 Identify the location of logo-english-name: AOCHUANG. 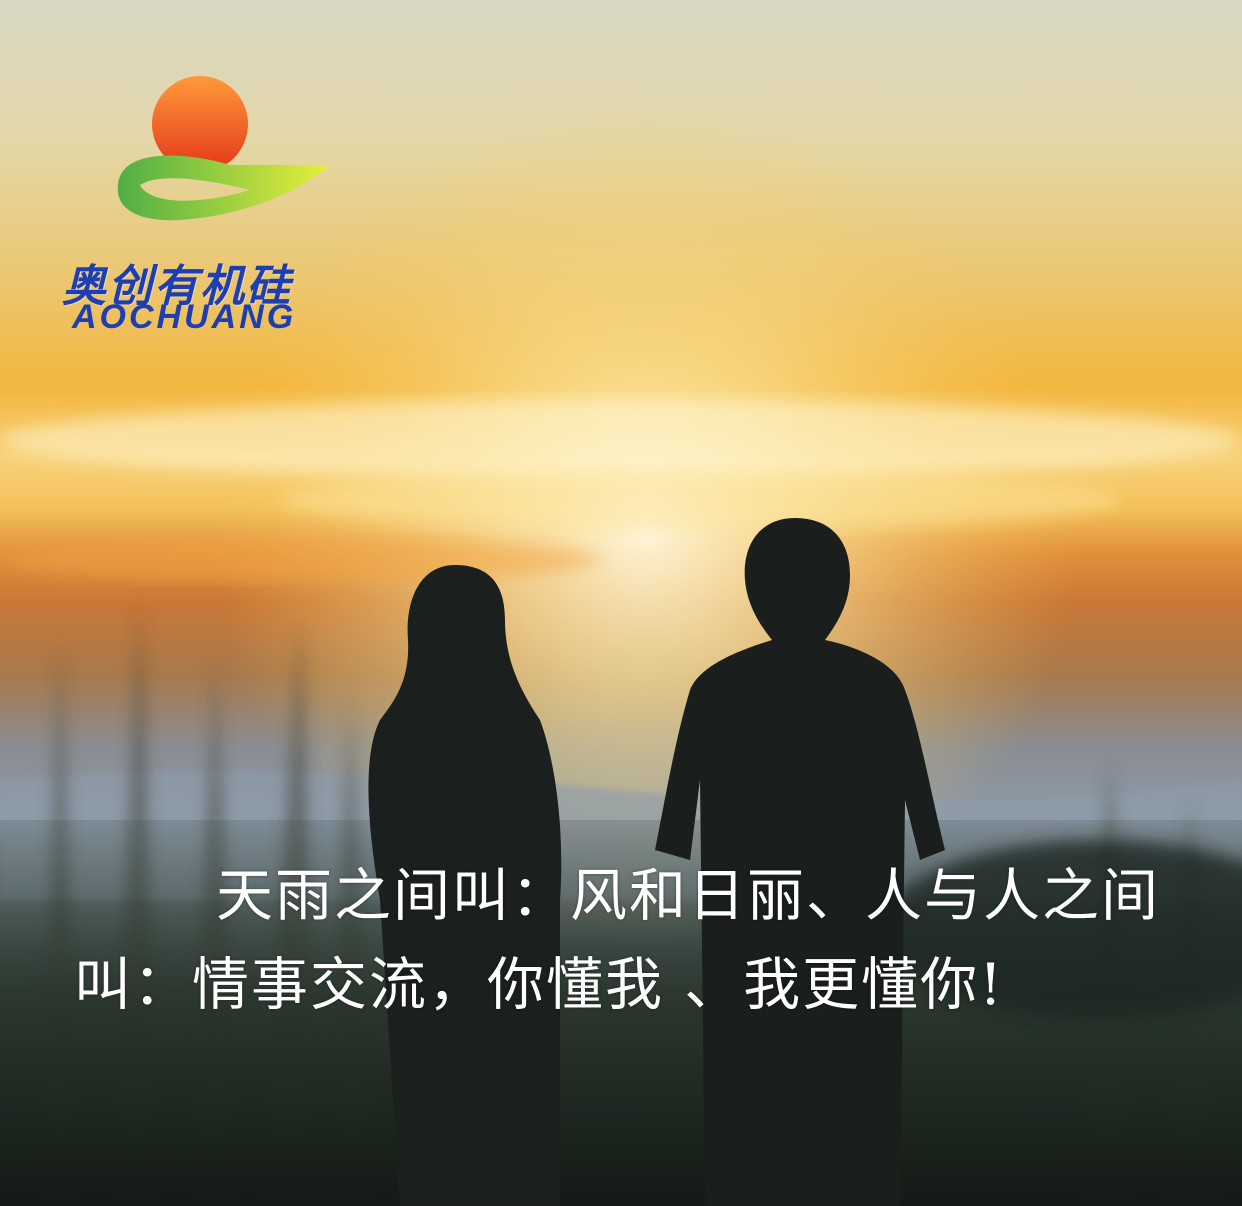
(184, 317).